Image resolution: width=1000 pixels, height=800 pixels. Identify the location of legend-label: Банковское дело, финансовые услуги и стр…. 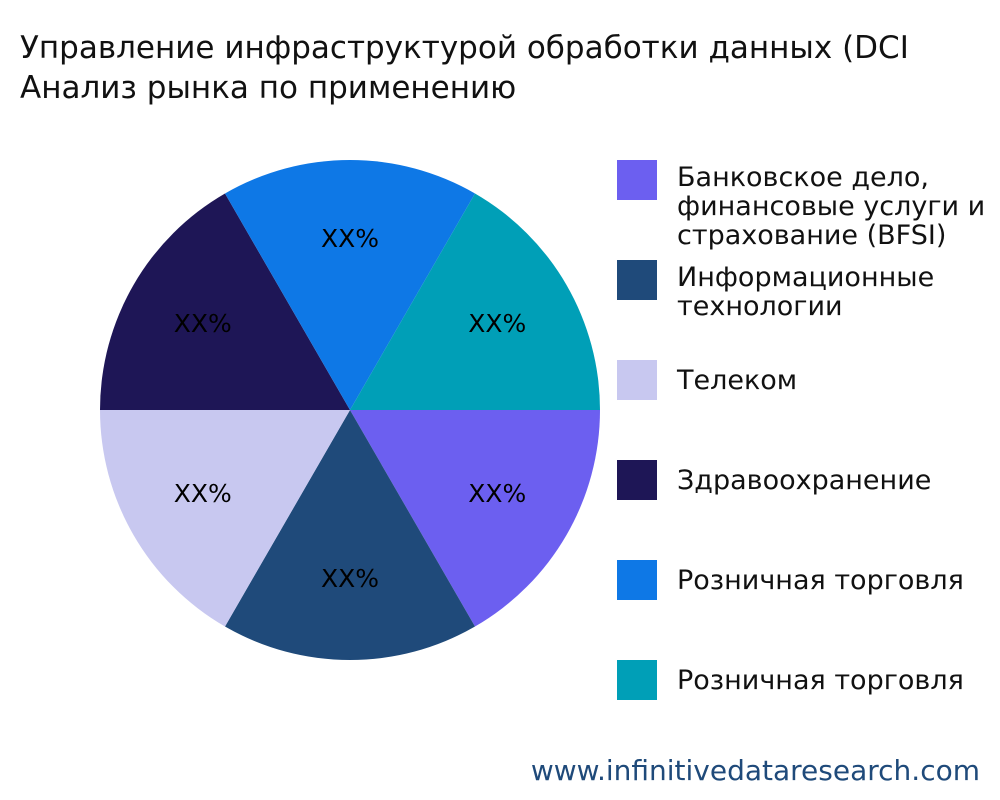
(831, 206).